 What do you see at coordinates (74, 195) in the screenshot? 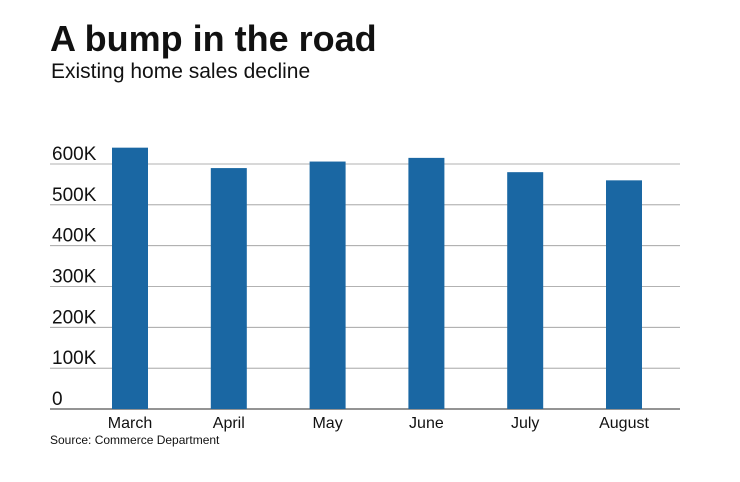
I see `y-tick-label: 500K` at bounding box center [74, 195].